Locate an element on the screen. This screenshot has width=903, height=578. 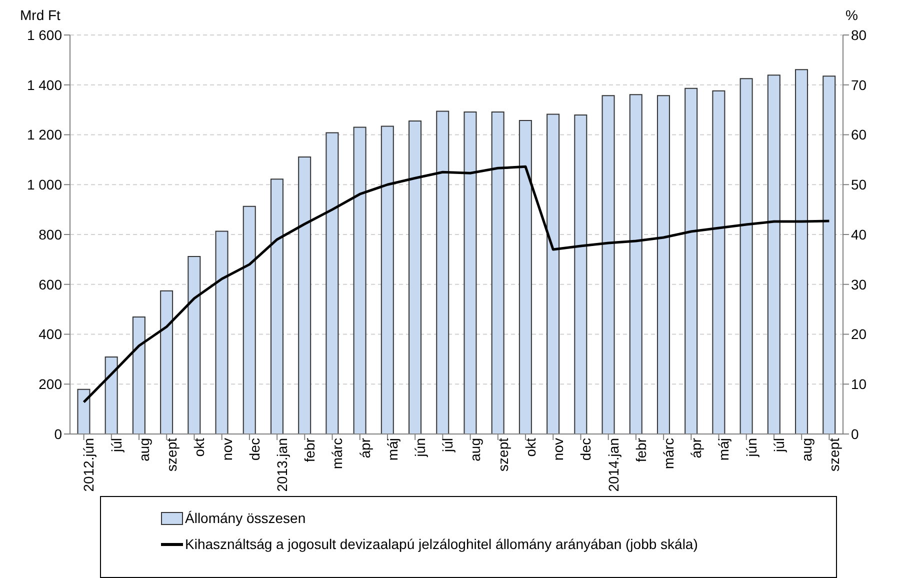
y2-tick-label: 70 is located at coordinates (859, 84).